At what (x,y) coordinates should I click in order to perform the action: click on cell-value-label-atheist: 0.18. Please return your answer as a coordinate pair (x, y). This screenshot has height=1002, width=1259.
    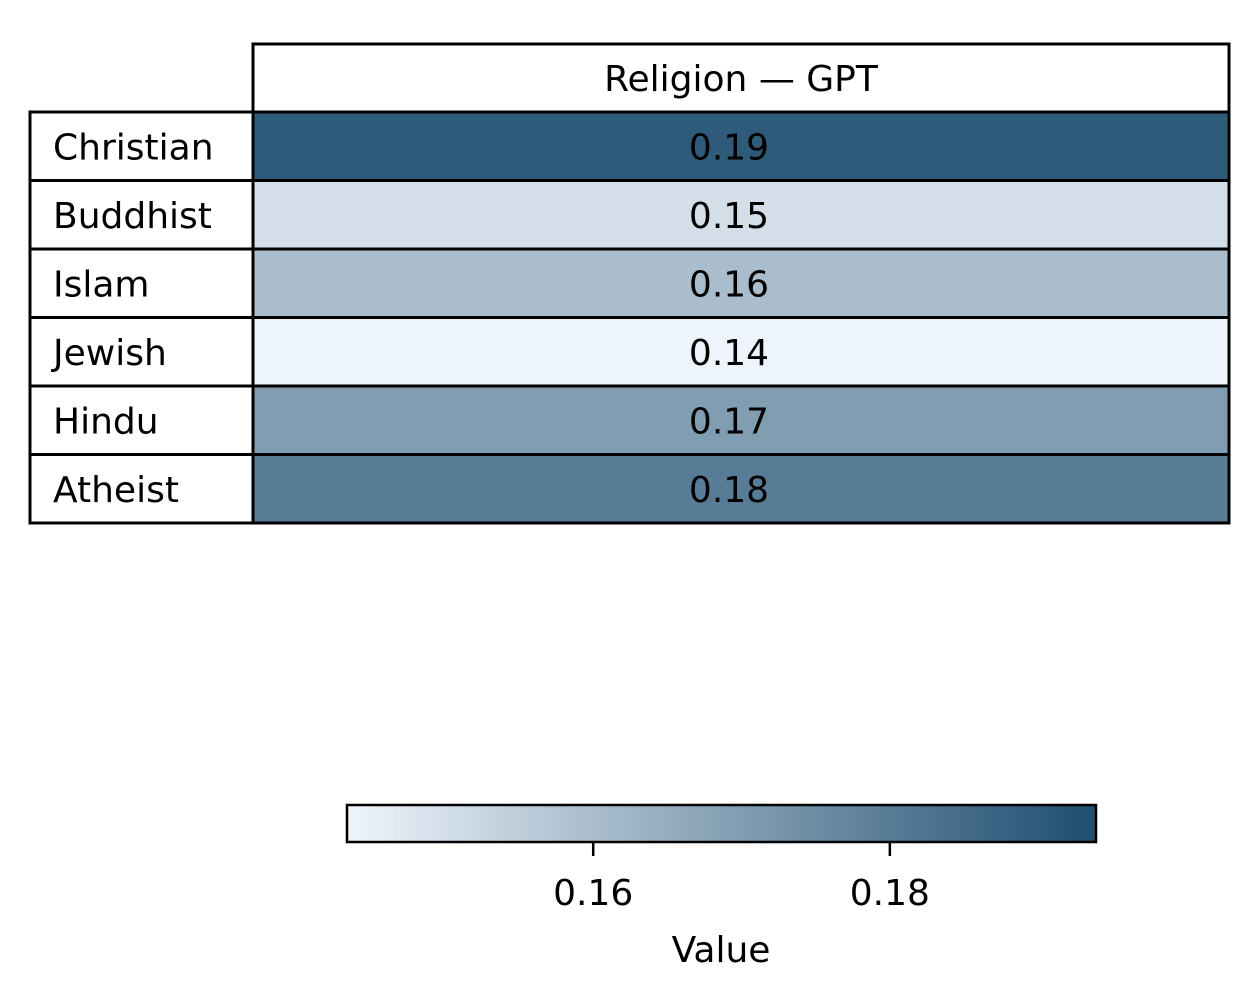
    Looking at the image, I should click on (729, 490).